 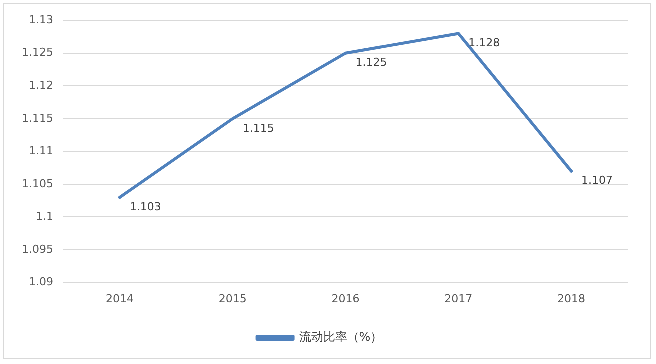 What do you see at coordinates (41, 151) in the screenshot?
I see `y-tick-label: 1.11` at bounding box center [41, 151].